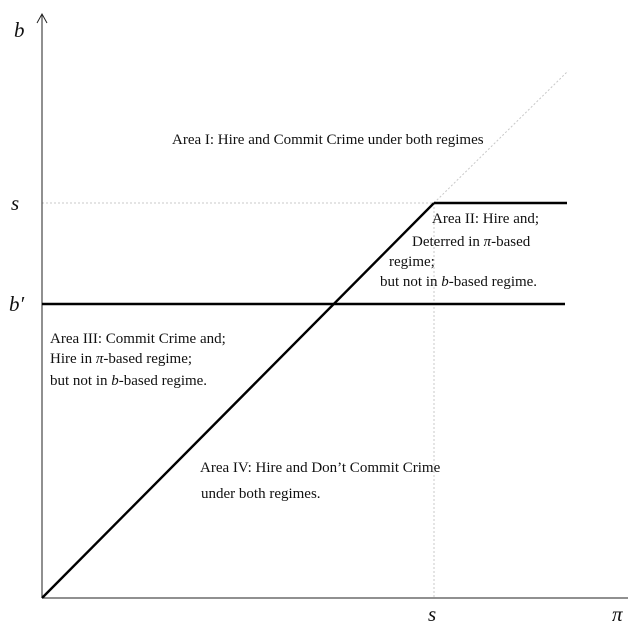 Image resolution: width=629 pixels, height=623 pixels. Describe the element at coordinates (17, 304) in the screenshot. I see `y-tick-bprime: b′` at that location.